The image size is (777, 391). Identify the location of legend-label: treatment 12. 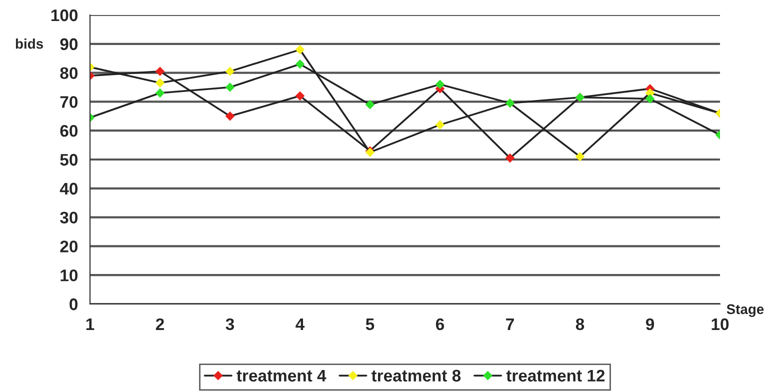
(555, 376).